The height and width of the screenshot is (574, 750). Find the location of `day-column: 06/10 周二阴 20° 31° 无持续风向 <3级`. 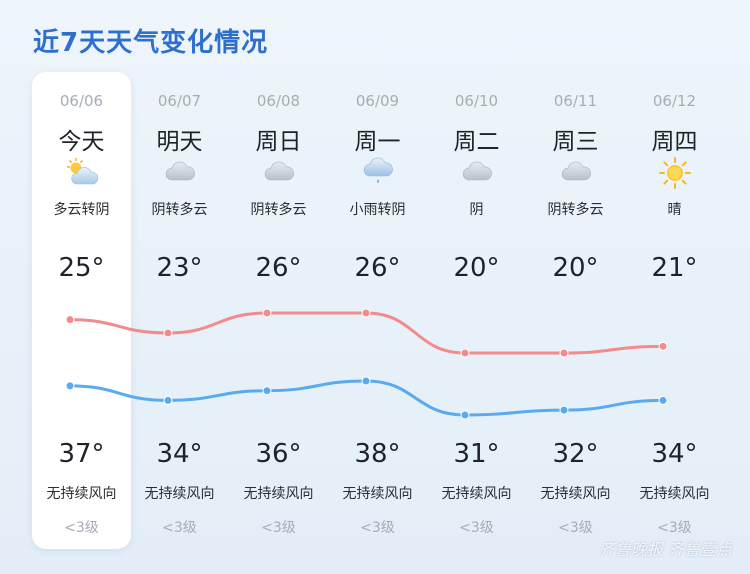

day-column: 06/10 周二阴 20° 31° 无持续风向 <3级 is located at coordinates (476, 310).